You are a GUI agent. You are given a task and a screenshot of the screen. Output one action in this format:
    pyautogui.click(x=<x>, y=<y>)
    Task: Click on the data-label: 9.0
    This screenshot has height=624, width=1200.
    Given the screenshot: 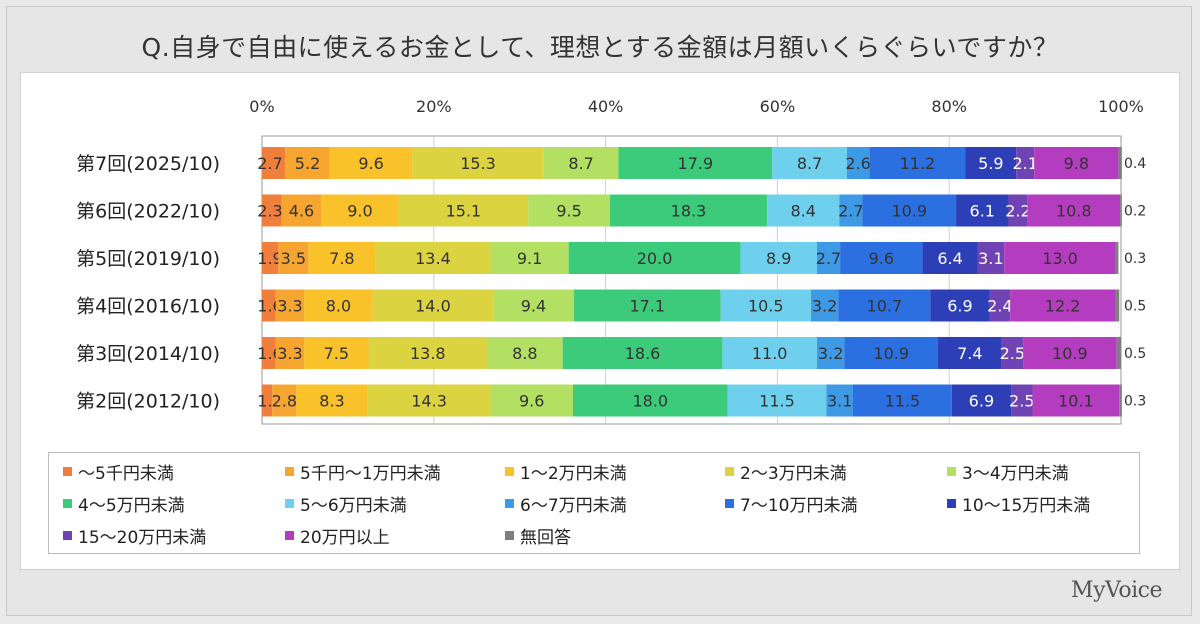 What is the action you would take?
    pyautogui.click(x=359, y=211)
    